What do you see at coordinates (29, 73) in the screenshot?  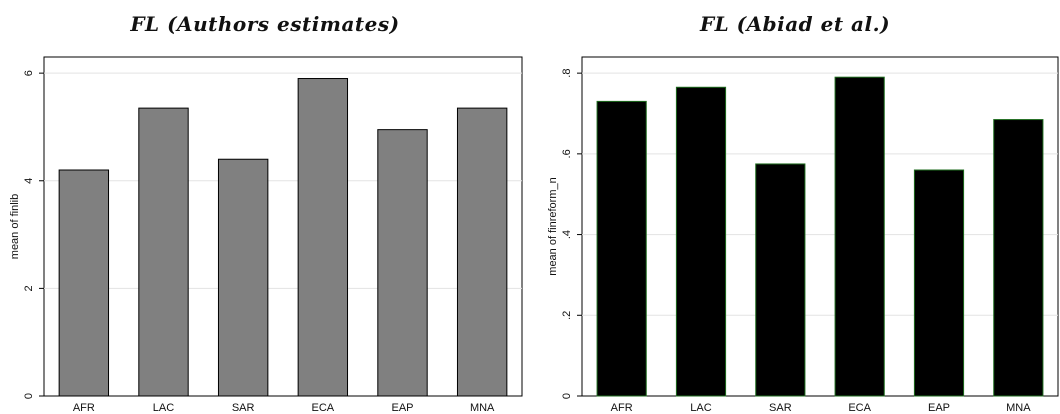 I see `left-y-tick-label: 6` at bounding box center [29, 73].